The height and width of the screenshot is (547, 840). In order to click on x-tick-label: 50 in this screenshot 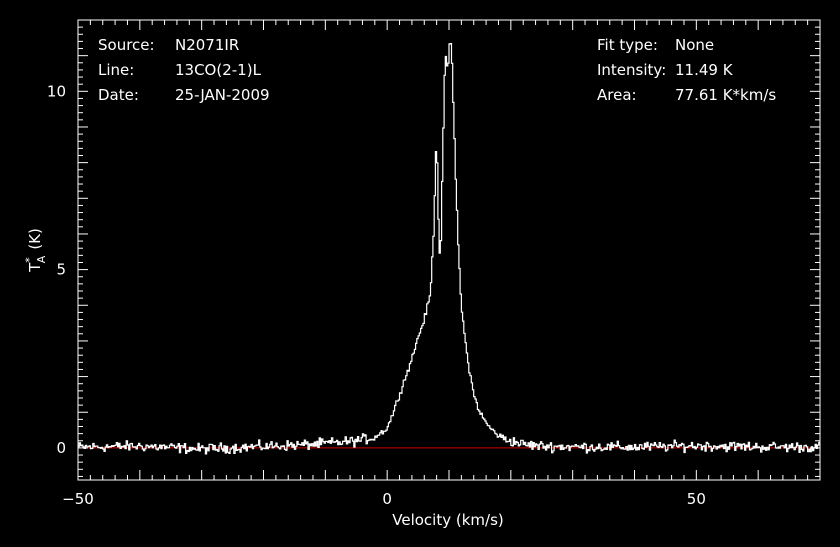, I will do `click(696, 499)`.